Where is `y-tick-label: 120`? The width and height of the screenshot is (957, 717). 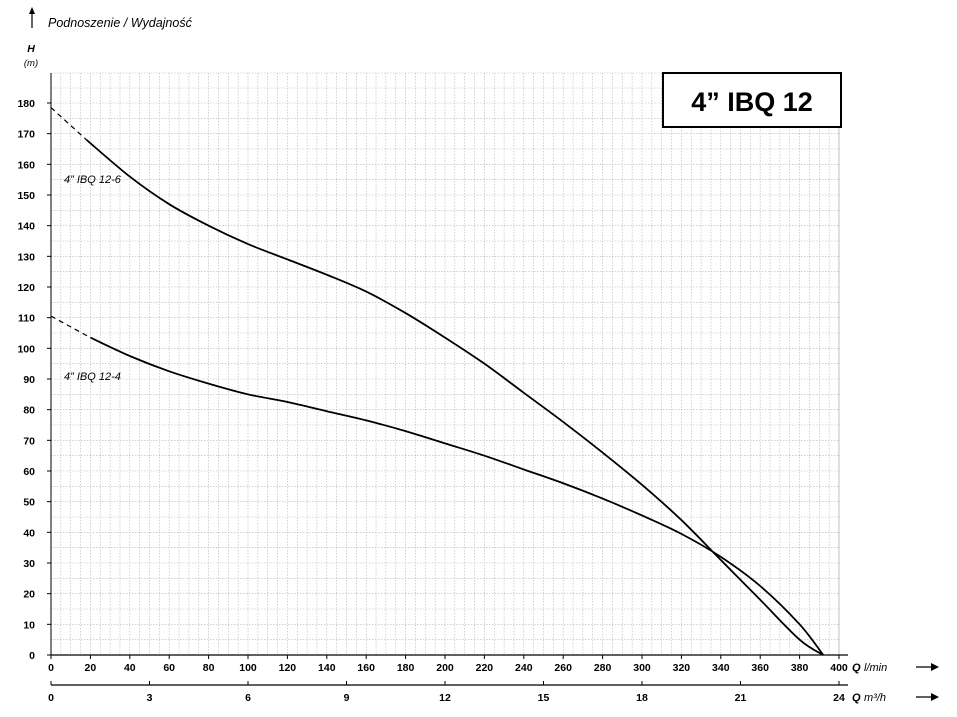 y-tick-label: 120 is located at coordinates (26, 288).